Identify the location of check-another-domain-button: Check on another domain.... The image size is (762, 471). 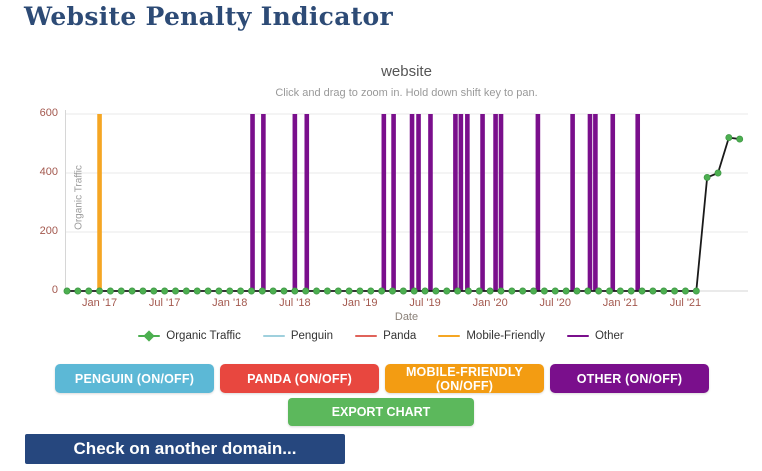
(185, 449).